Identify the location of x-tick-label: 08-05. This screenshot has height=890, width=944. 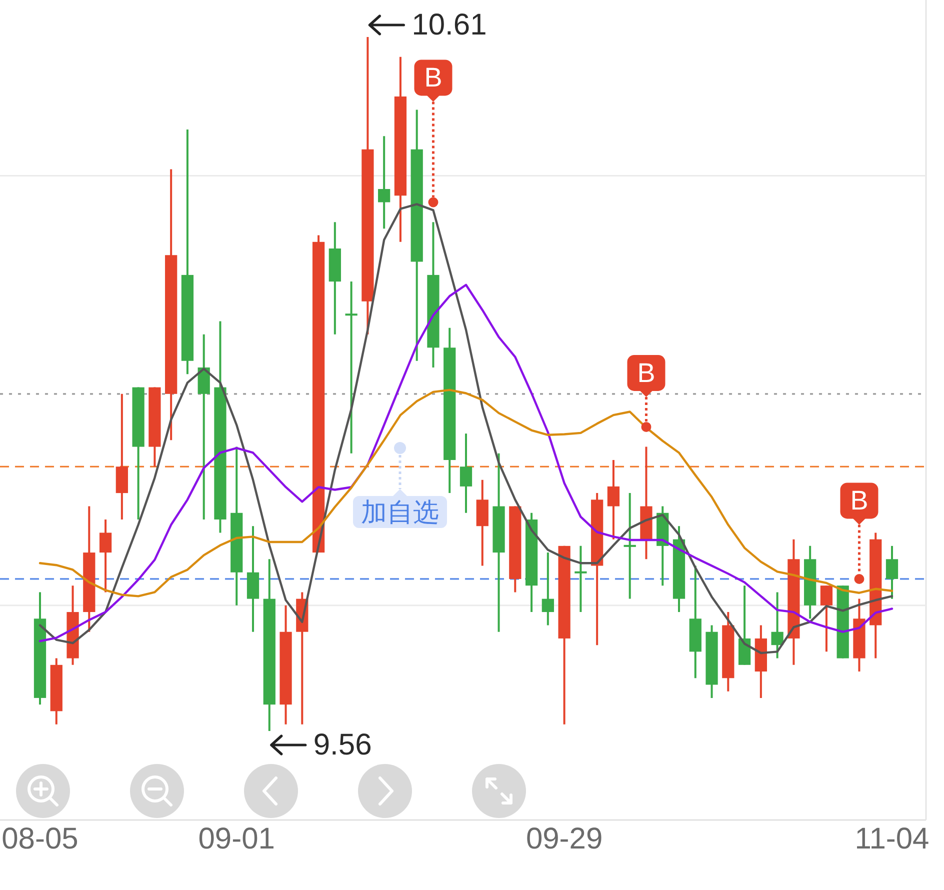
(40, 839).